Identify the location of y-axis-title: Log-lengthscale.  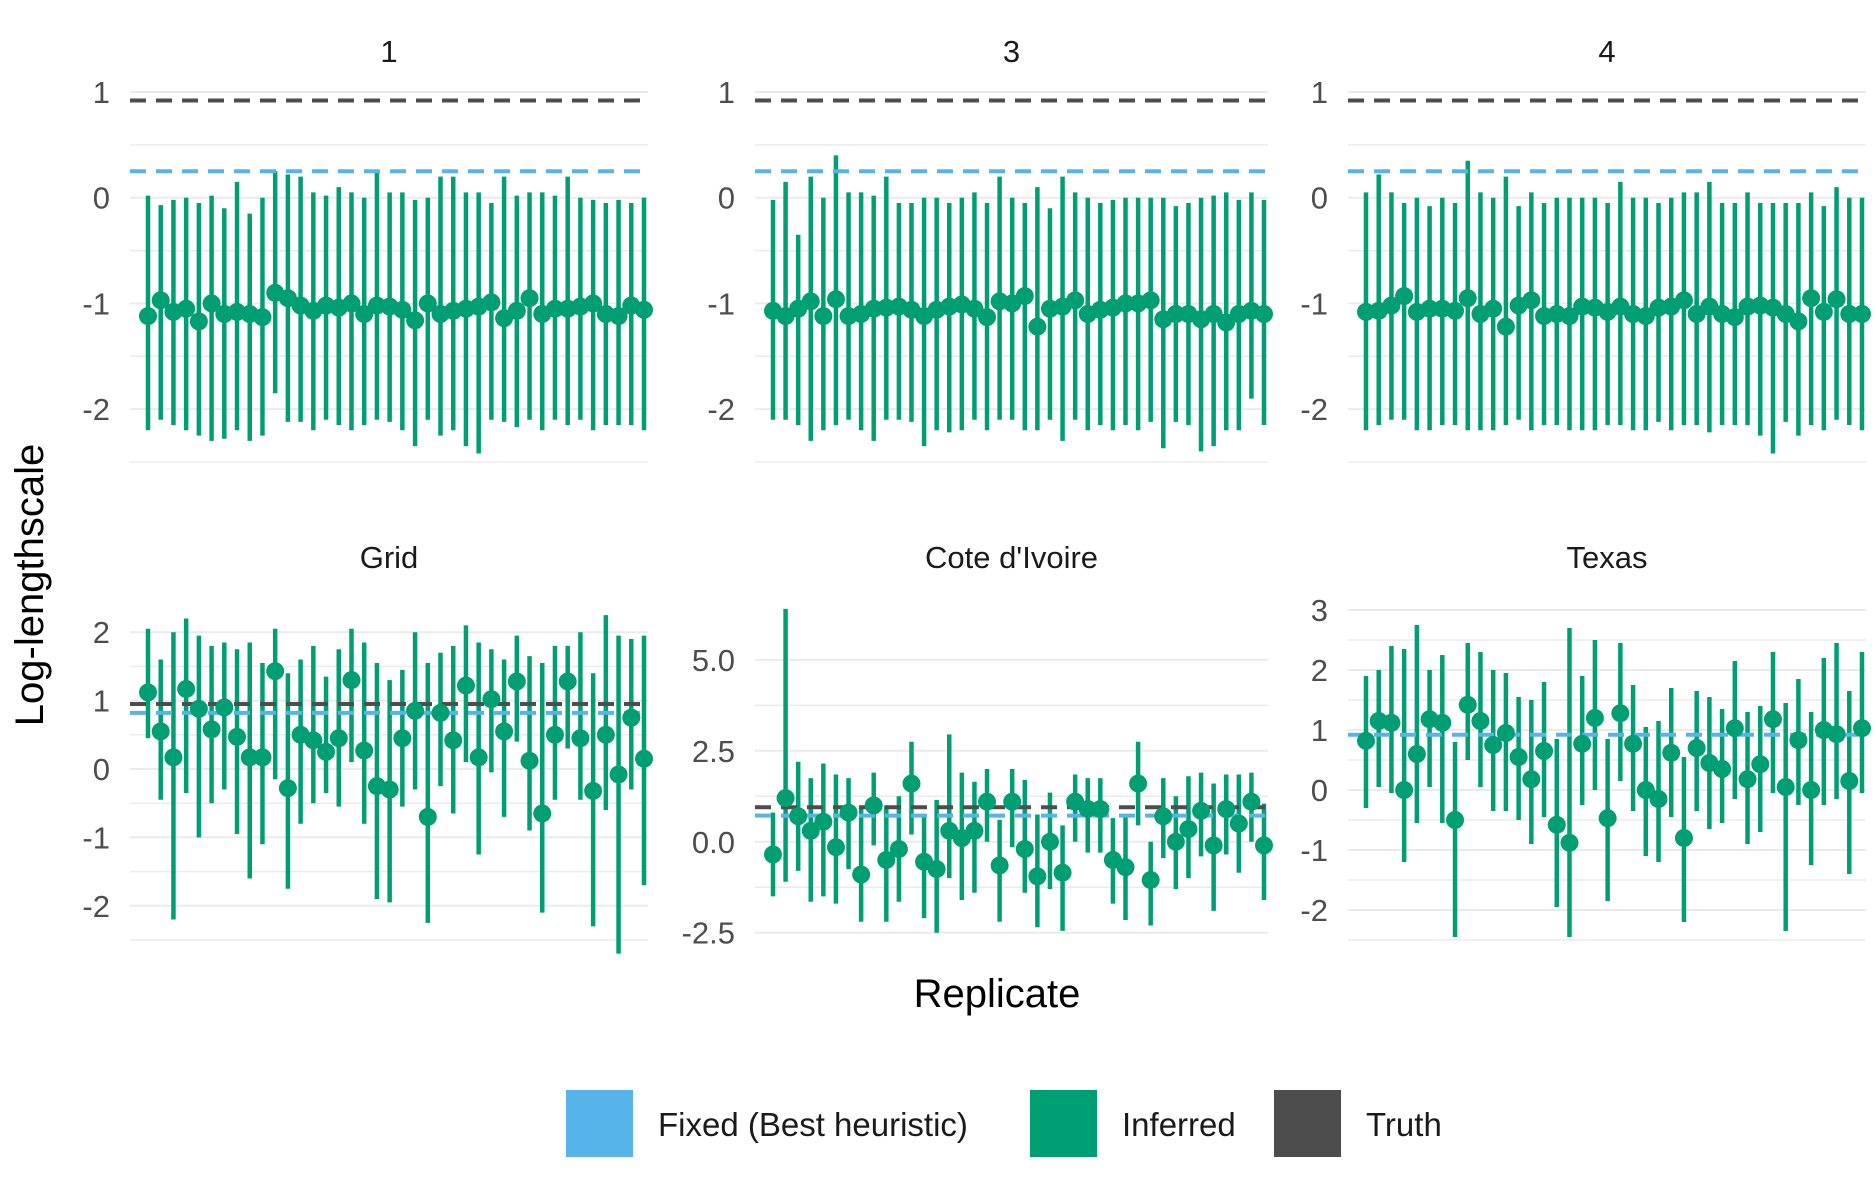
(30, 585).